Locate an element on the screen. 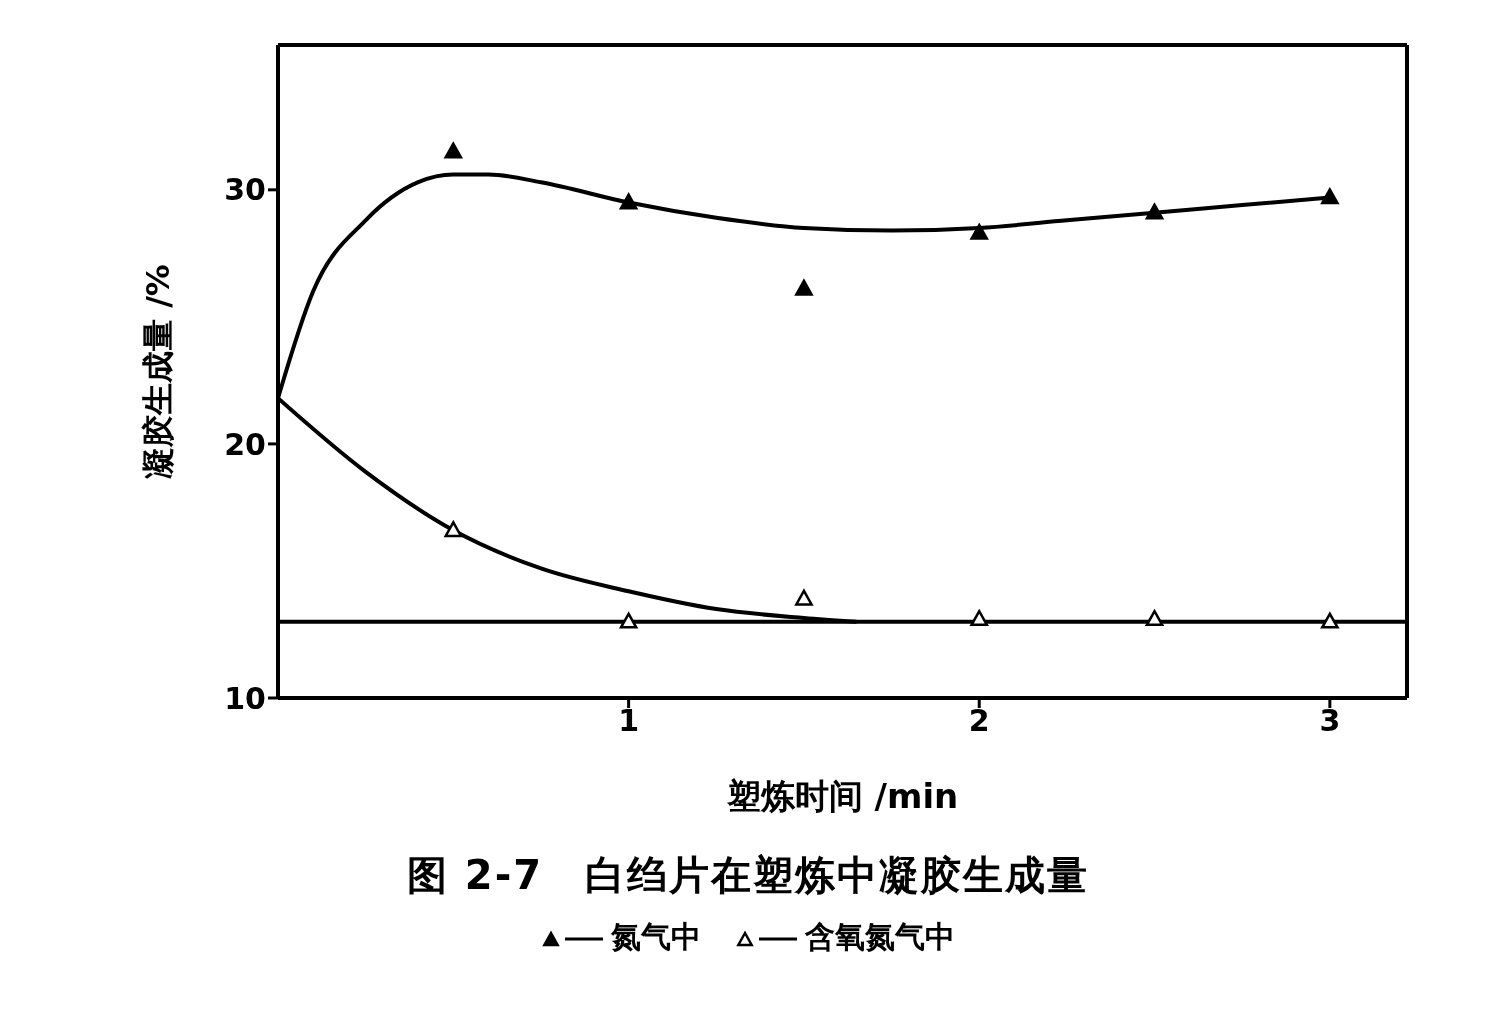 The image size is (1496, 1013). x-tick-label: 2 is located at coordinates (979, 721).